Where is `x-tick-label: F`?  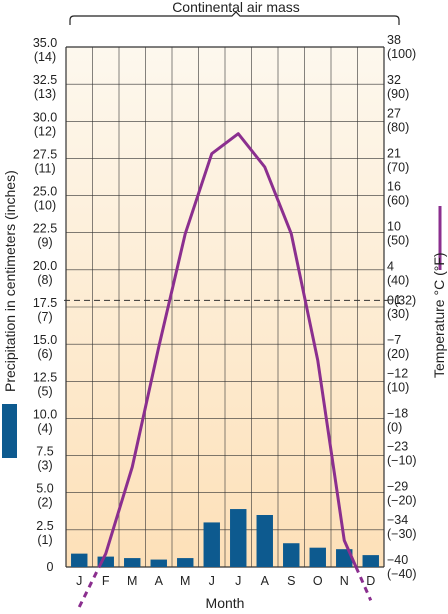 x-tick-label: F is located at coordinates (106, 581).